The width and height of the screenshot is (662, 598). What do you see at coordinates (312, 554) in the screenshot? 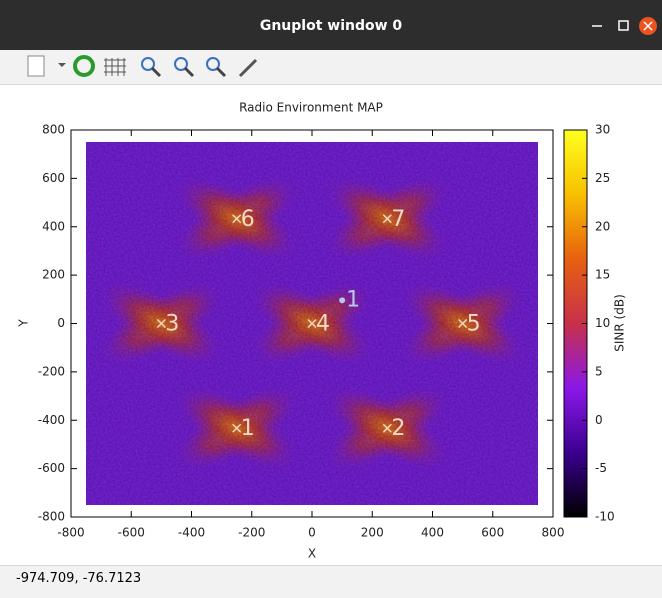
I see `x-axis-label: X` at bounding box center [312, 554].